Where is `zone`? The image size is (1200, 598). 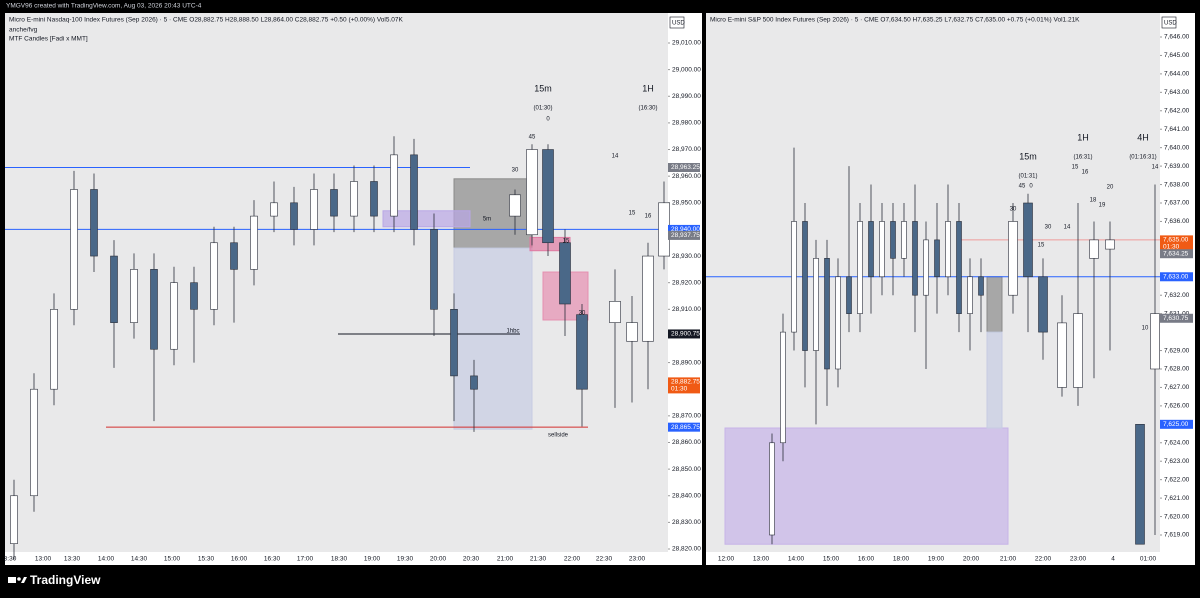
zone is located at coordinates (493, 338).